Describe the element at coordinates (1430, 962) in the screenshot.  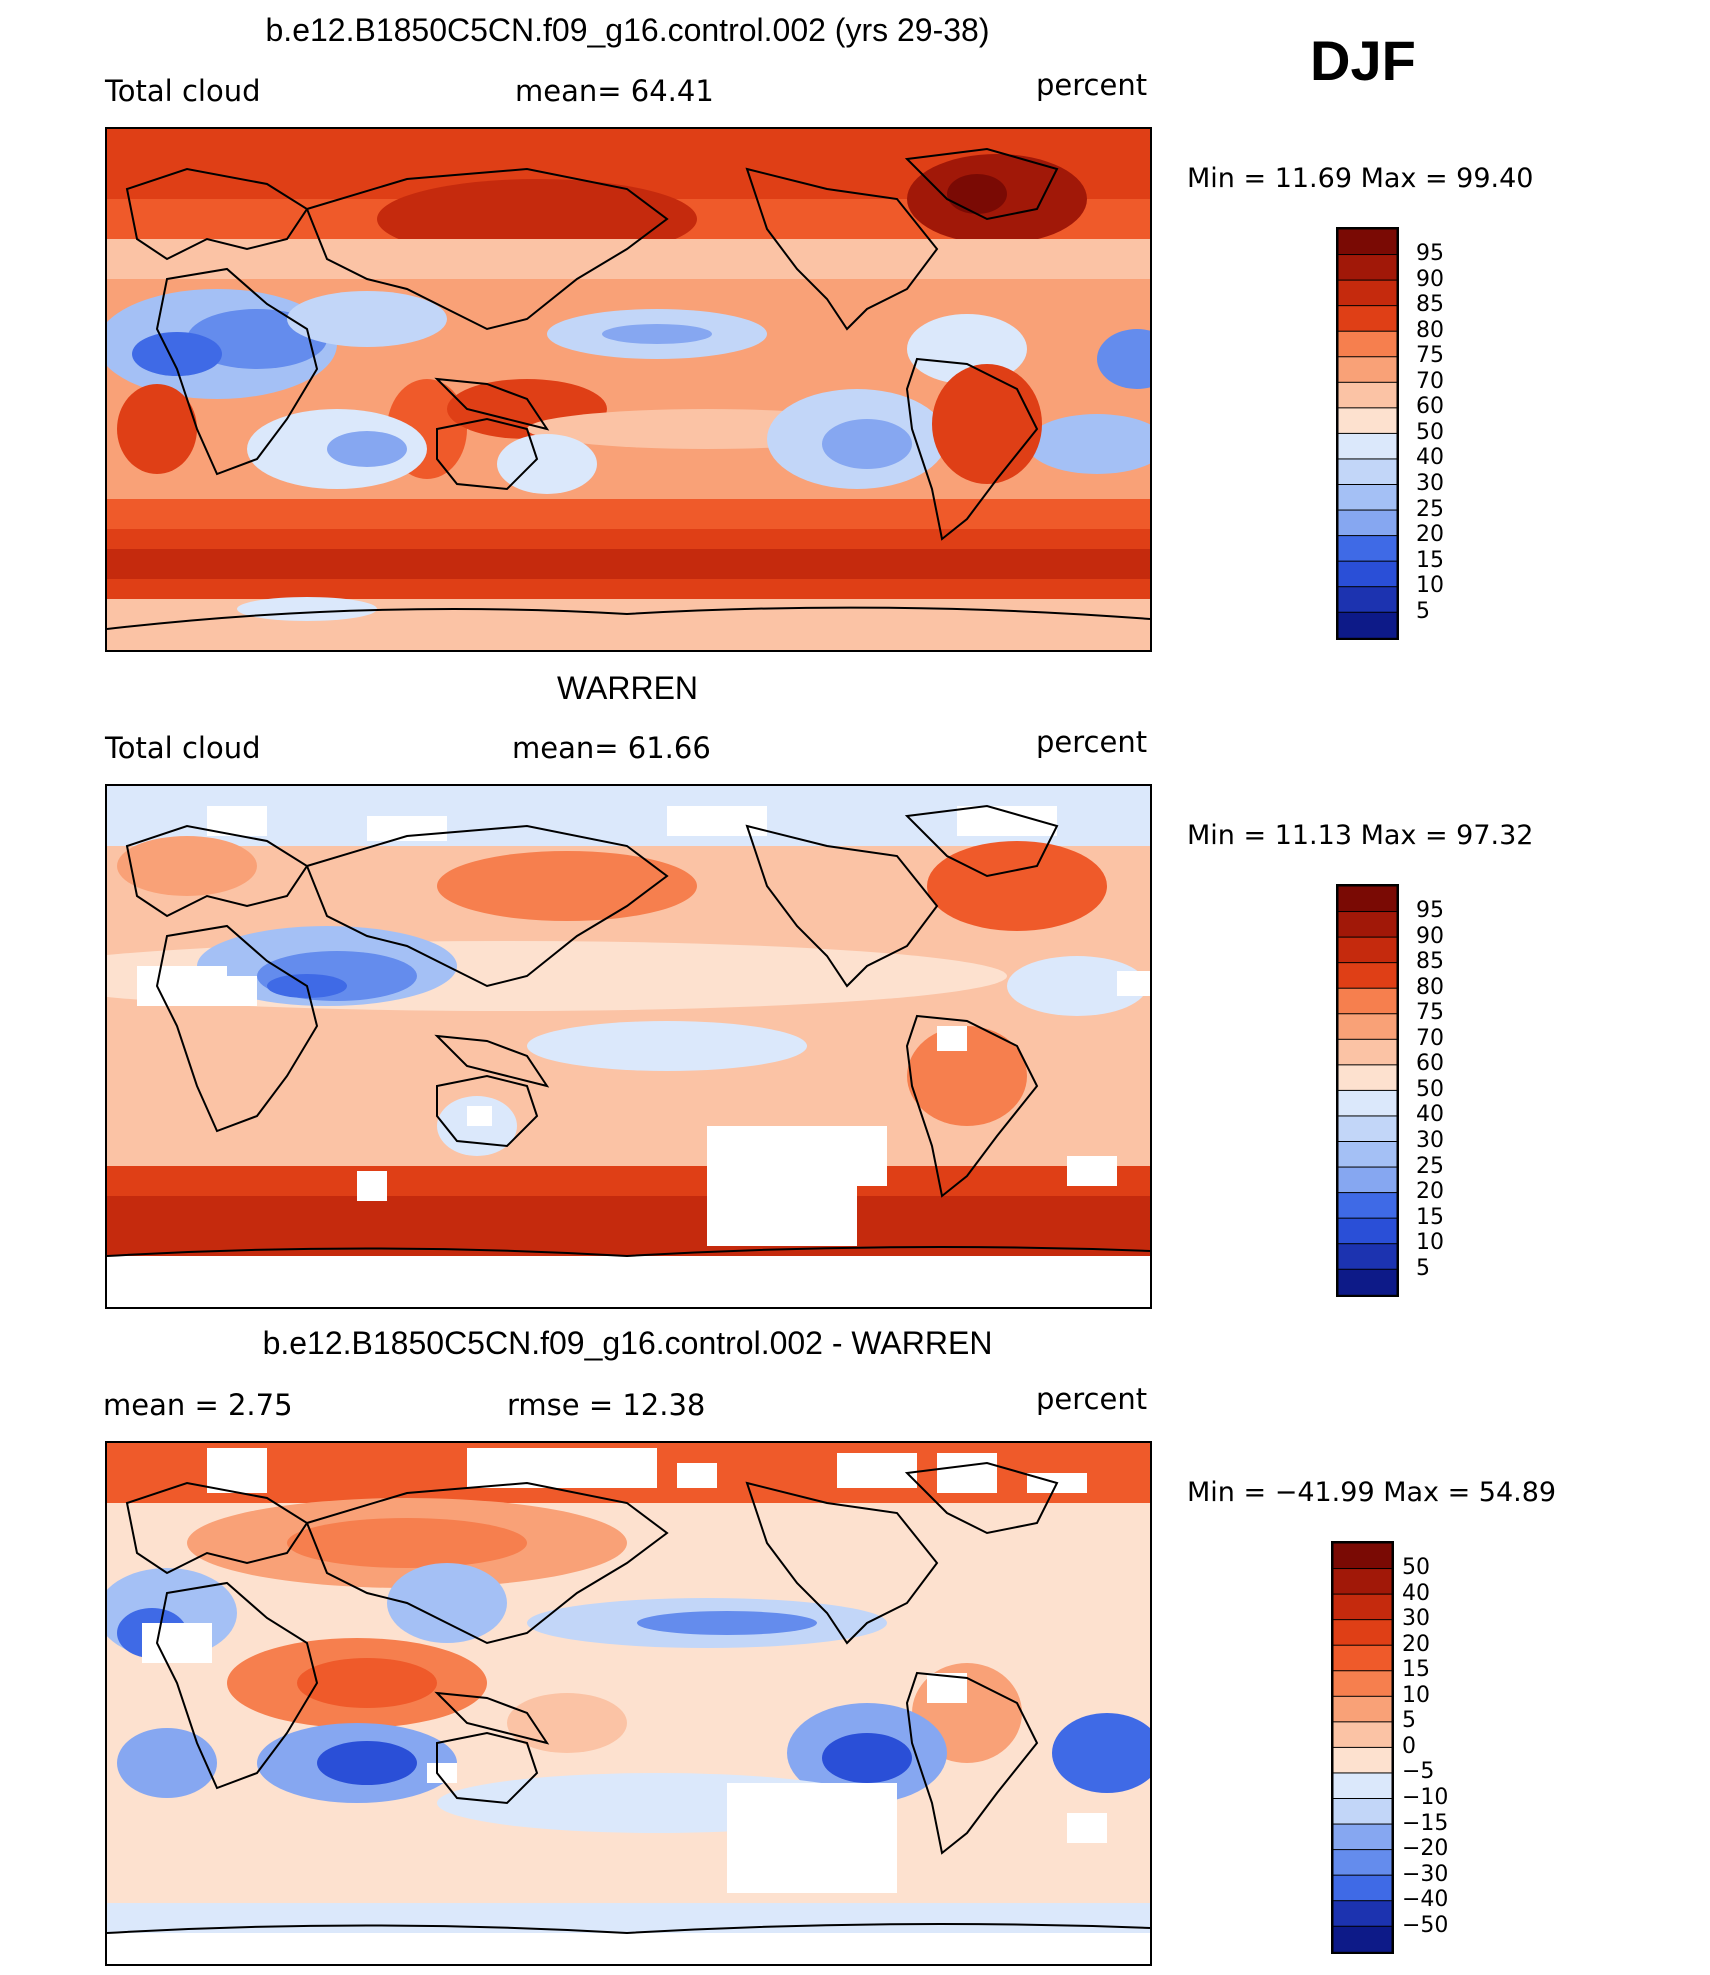
I see `colorbar-tick-label: 85` at that location.